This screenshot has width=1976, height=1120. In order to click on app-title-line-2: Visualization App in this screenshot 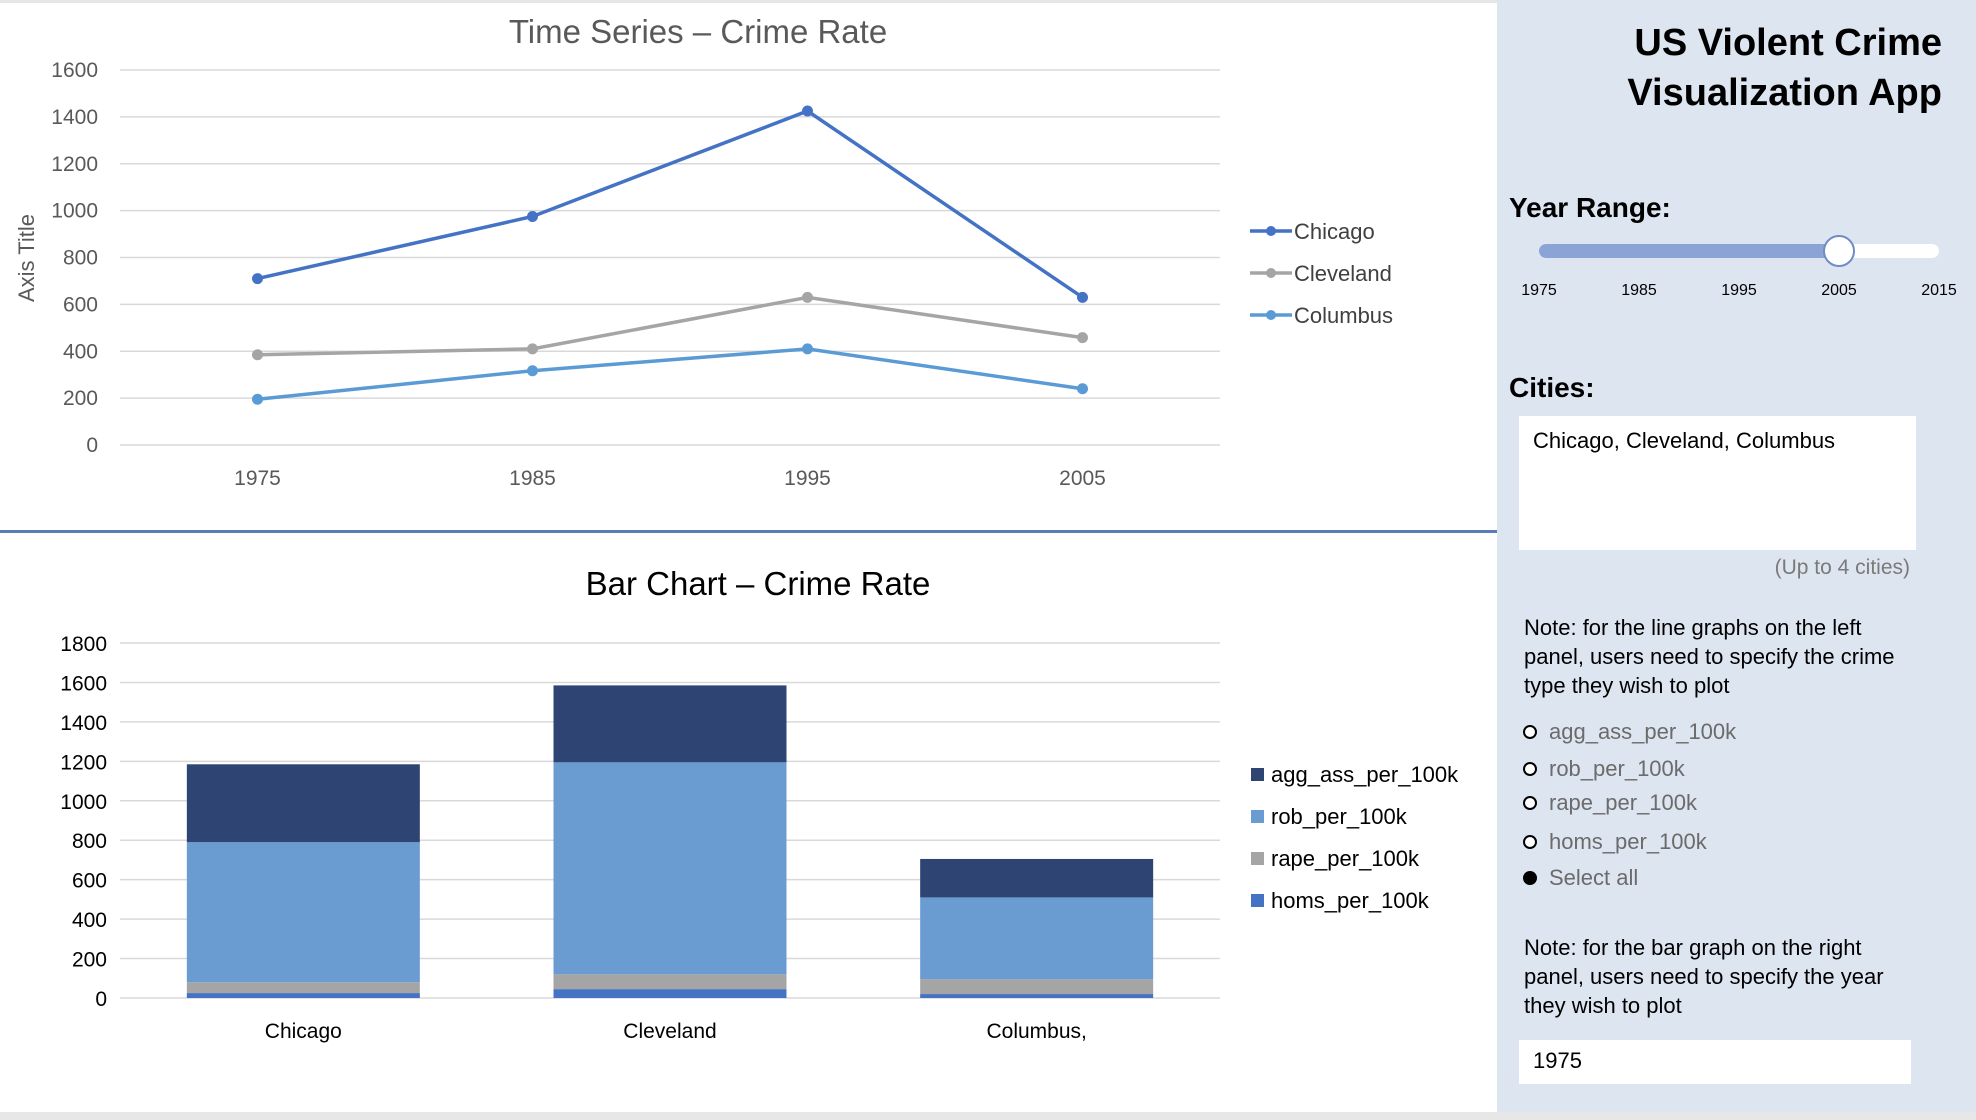, I will do `click(1784, 93)`.